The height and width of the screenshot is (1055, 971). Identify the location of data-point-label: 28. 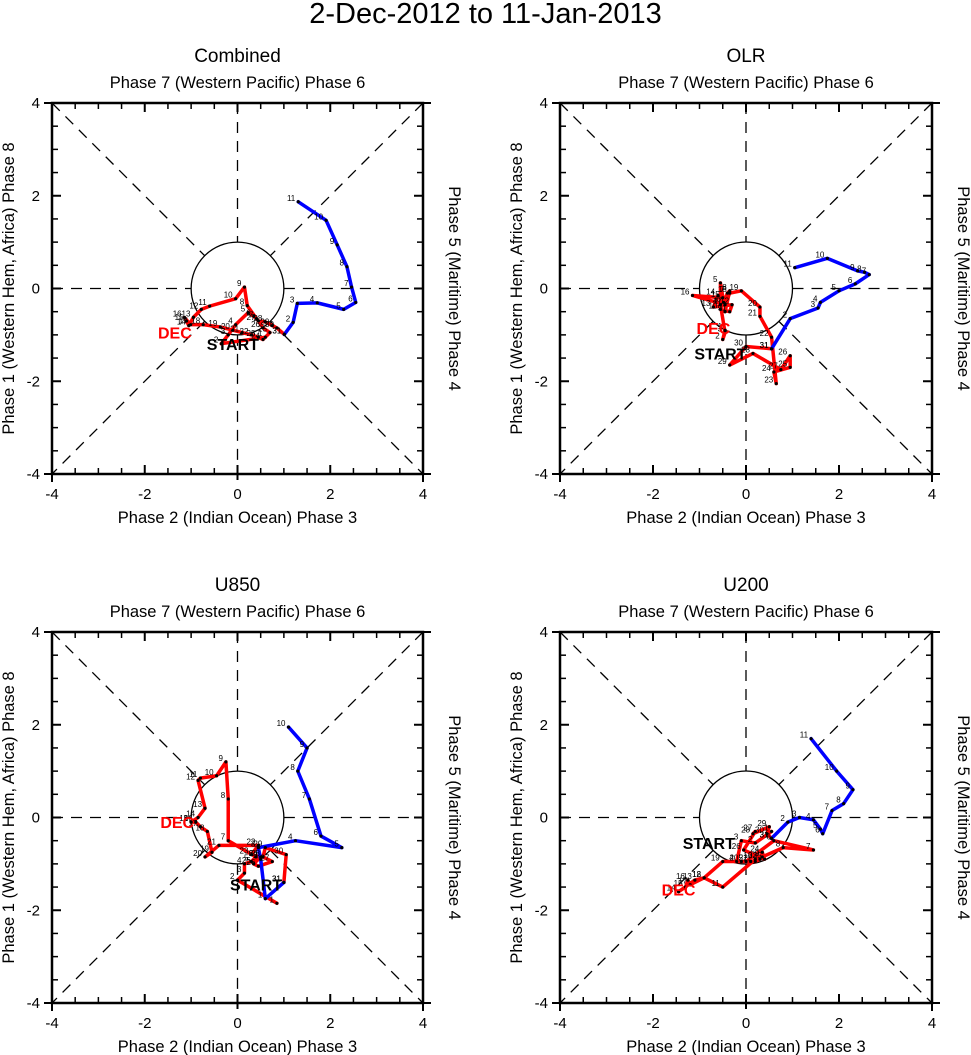
(745, 349).